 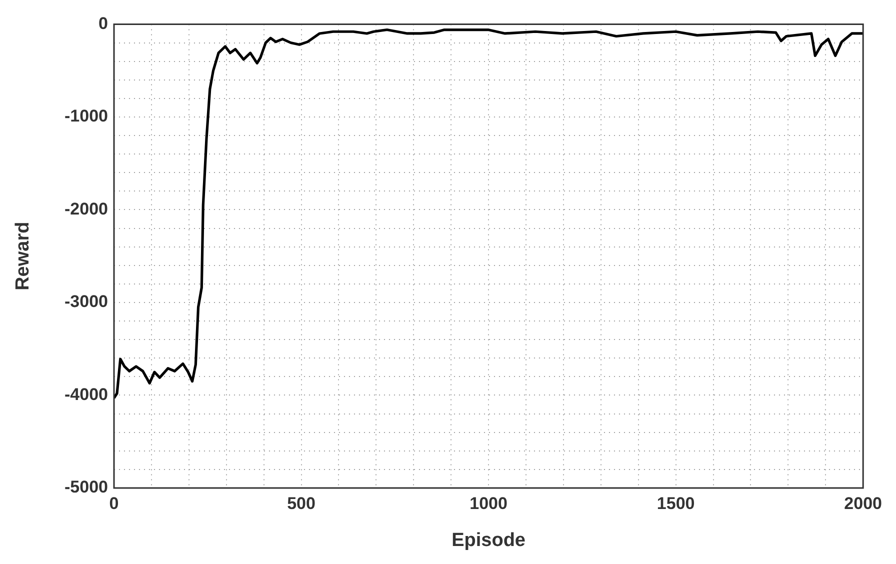 I want to click on y-tick-label: -3000, so click(x=86, y=302).